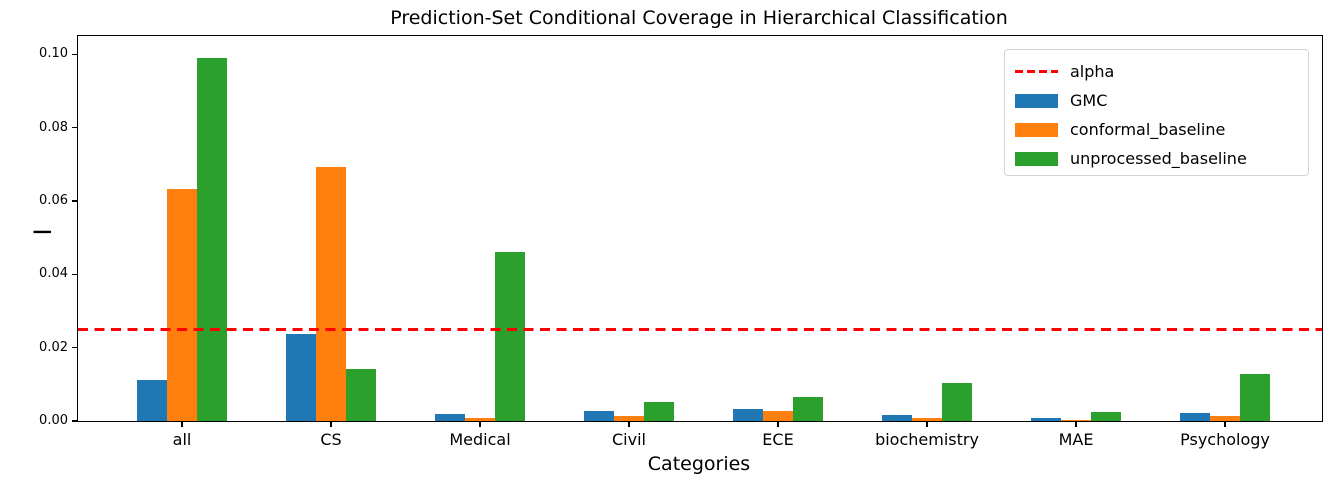 The height and width of the screenshot is (491, 1330). I want to click on y-tick-label: 0.00, so click(53, 420).